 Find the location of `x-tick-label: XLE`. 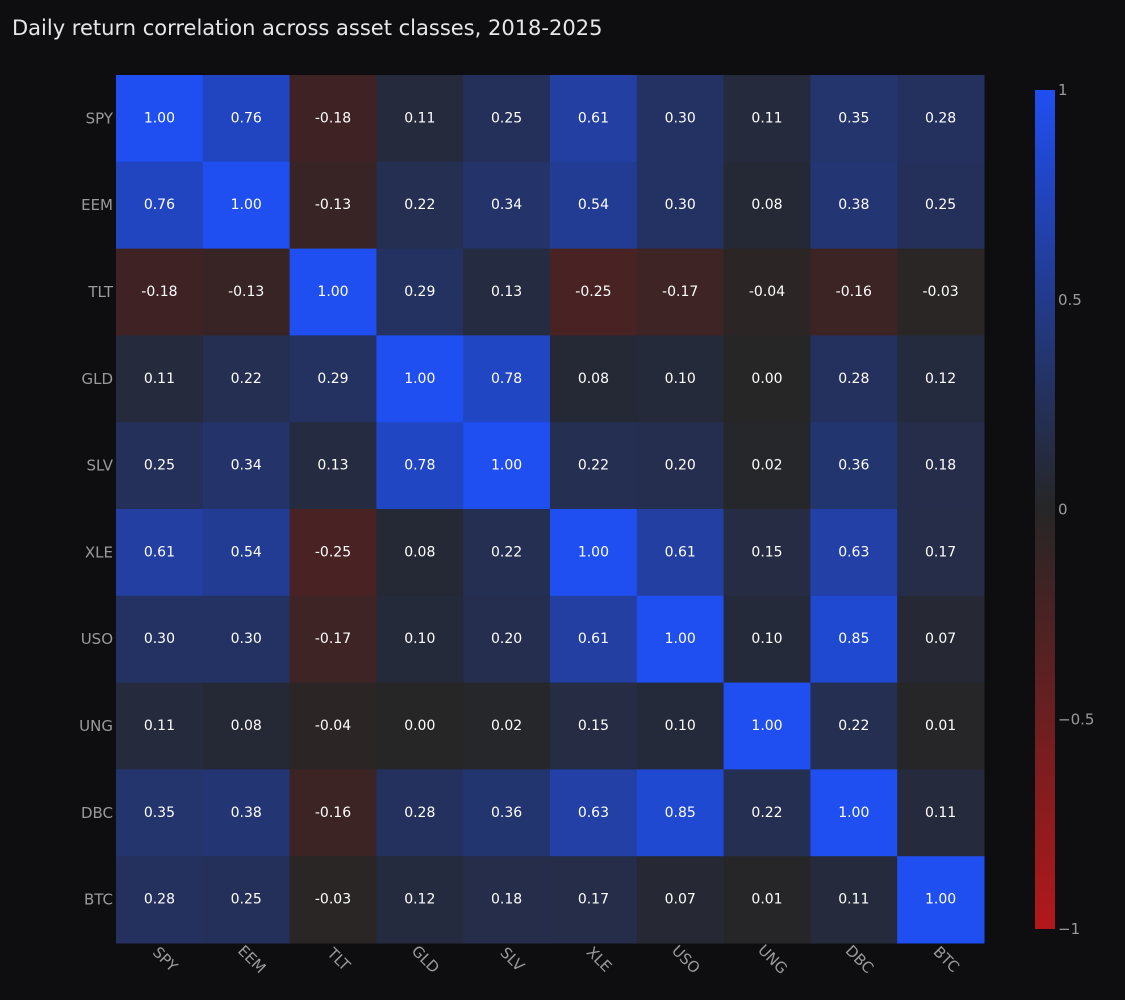

x-tick-label: XLE is located at coordinates (599, 959).